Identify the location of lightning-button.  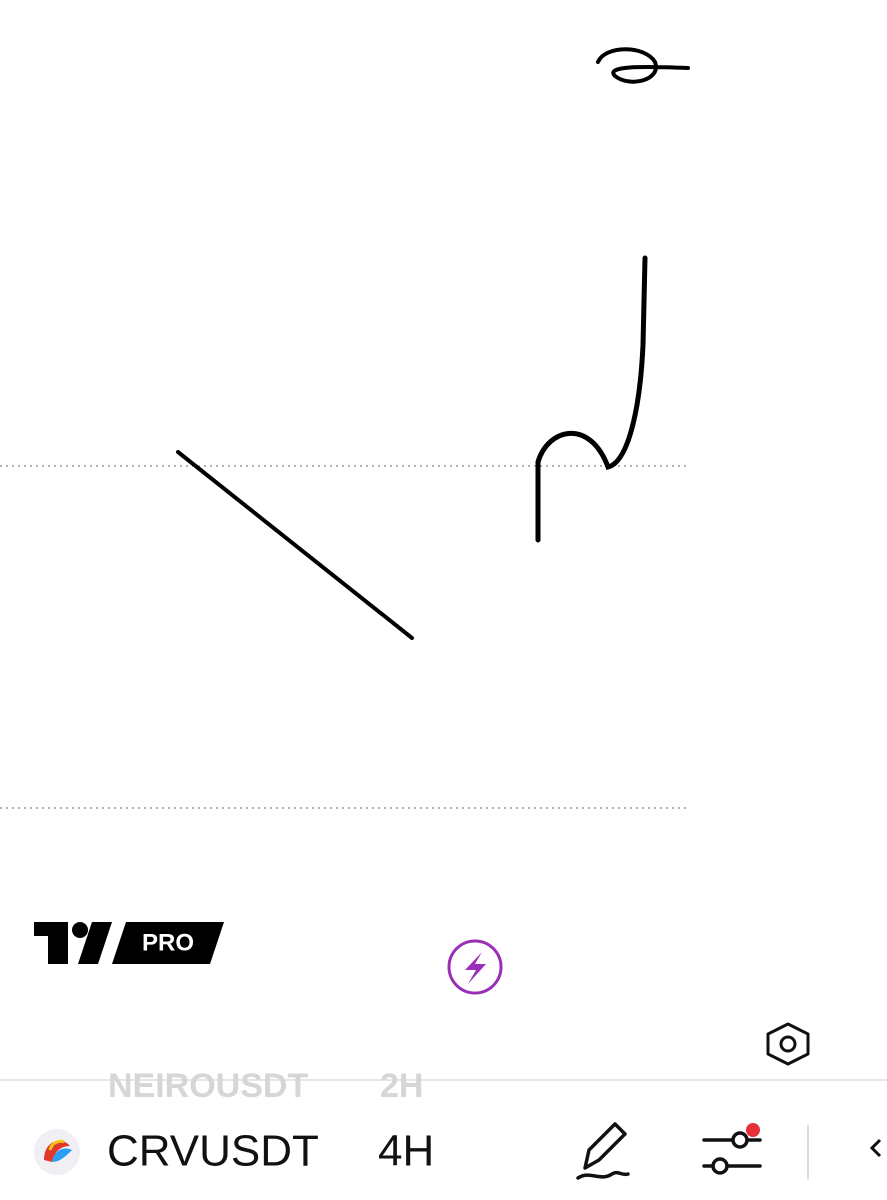
(475, 967).